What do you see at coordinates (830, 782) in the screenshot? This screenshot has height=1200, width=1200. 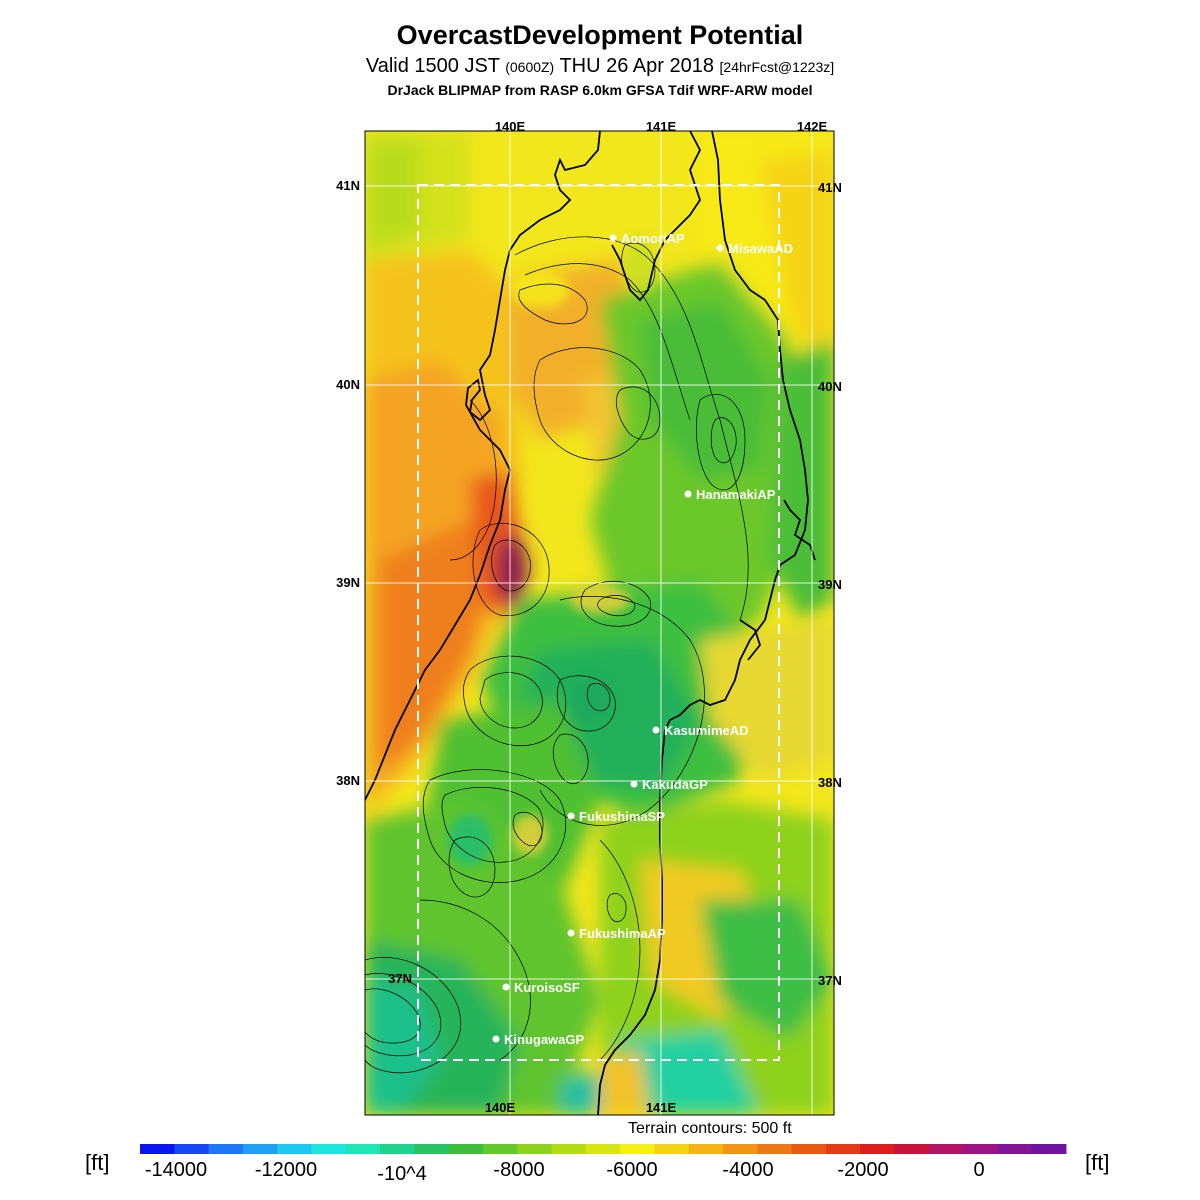 I see `lat-label-38n-right: 38N` at bounding box center [830, 782].